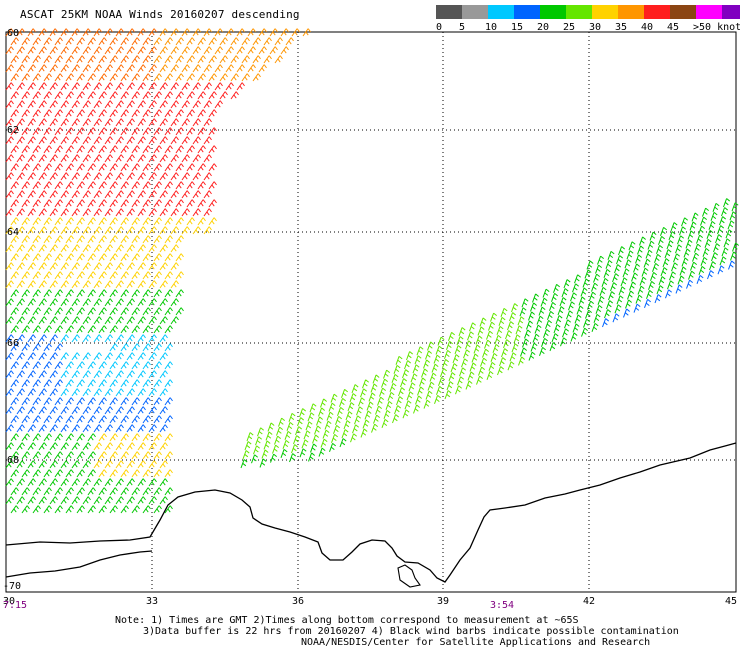 This screenshot has height=650, width=740. Describe the element at coordinates (517, 27) in the screenshot. I see `legend-label: 15` at that location.